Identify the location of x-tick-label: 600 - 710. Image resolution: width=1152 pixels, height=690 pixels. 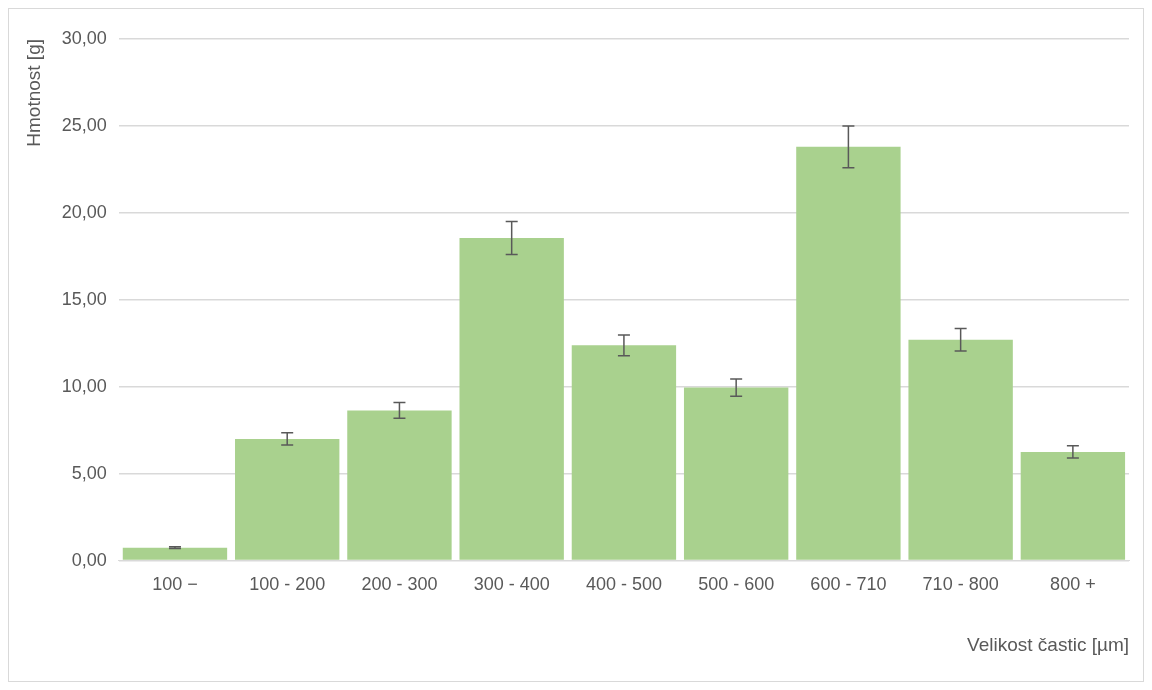
(848, 584).